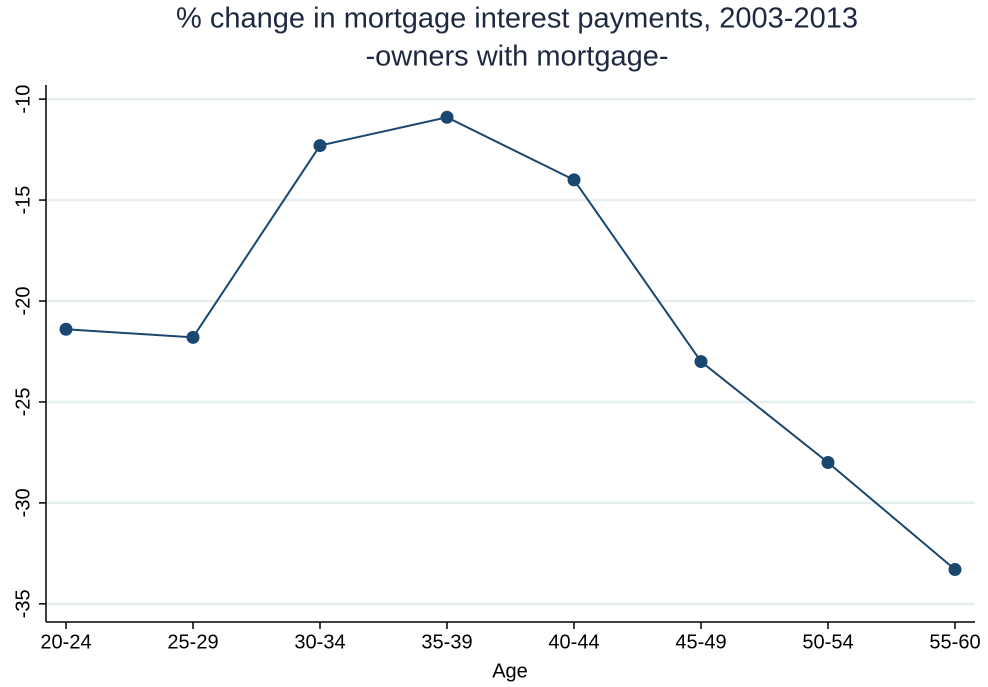 This screenshot has width=988, height=687. Describe the element at coordinates (23, 502) in the screenshot. I see `y-tick-label: -30` at that location.